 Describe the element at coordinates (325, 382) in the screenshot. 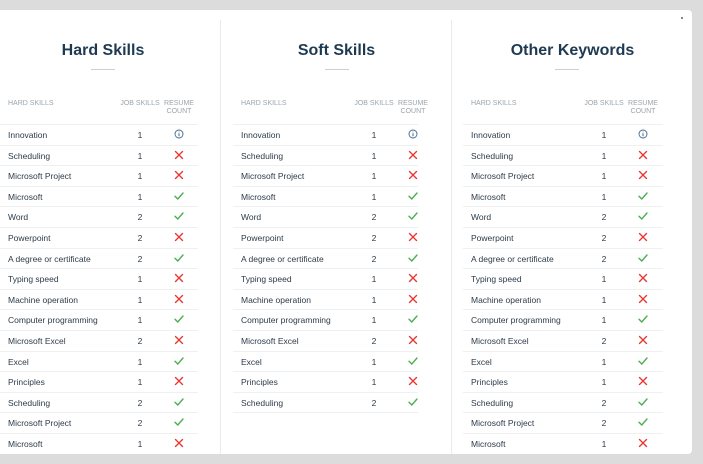

I see `table-row: Principles 1` at that location.